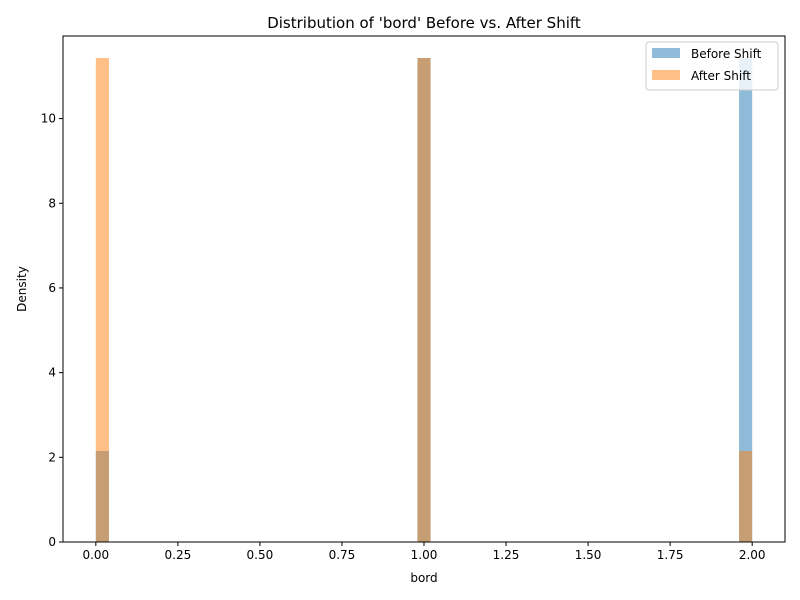 This screenshot has height=600, width=800. Describe the element at coordinates (752, 555) in the screenshot. I see `x-tick-label: 2.00` at that location.